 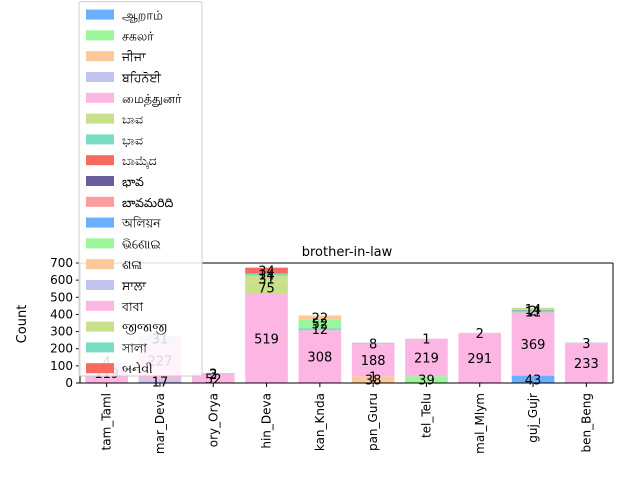 I want to click on segment-label-hin_Deva-4: 34, so click(x=266, y=272).